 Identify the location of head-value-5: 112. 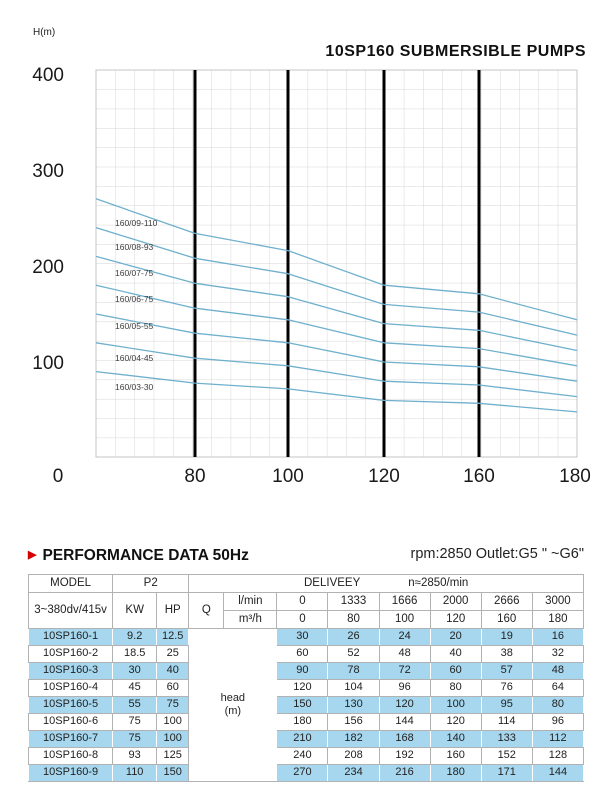
(558, 738).